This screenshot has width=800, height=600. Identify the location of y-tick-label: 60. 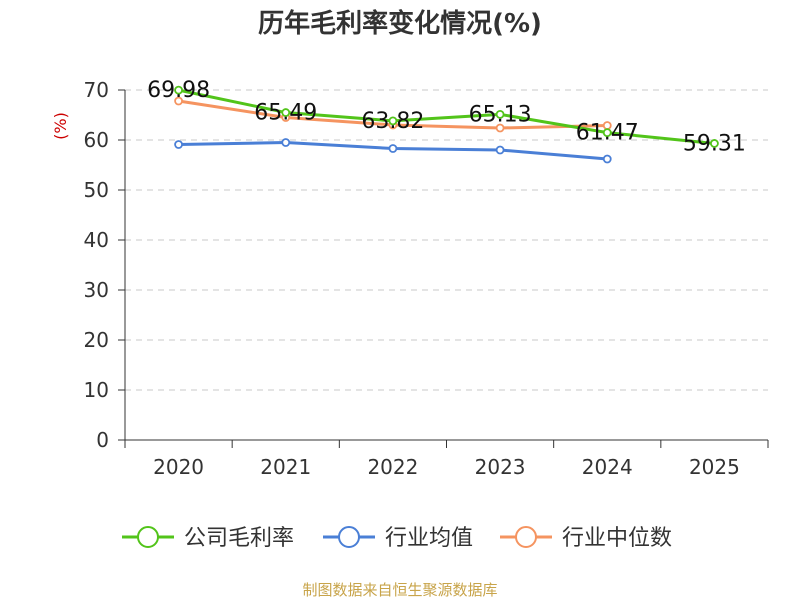
(96, 140).